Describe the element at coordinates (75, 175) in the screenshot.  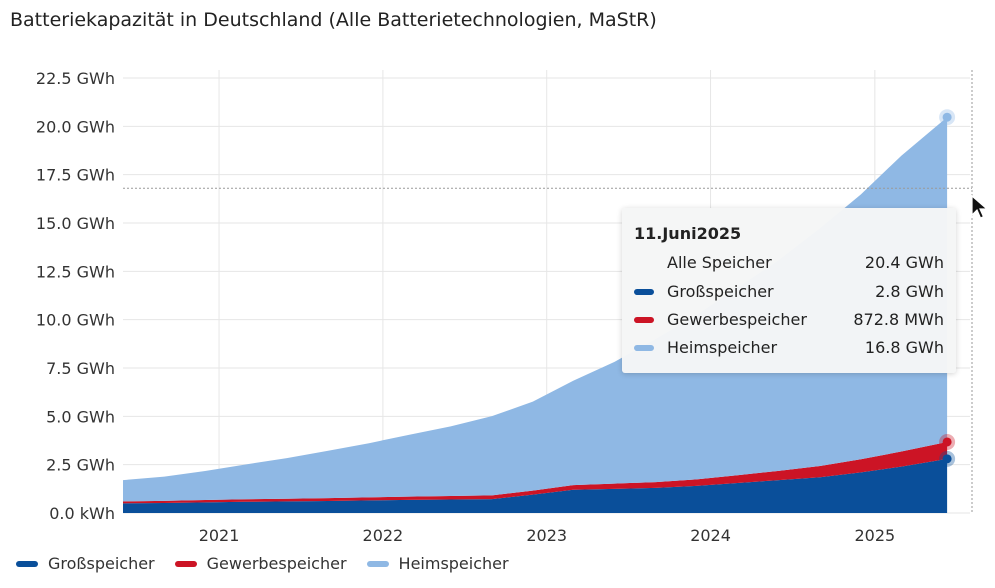
I see `y-tick-label: 17.5 GWh` at that location.